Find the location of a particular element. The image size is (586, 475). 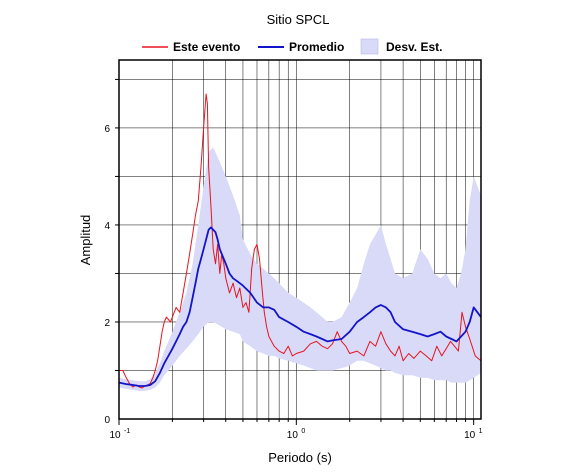

chart-title: Sitio SPCL is located at coordinates (298, 19).